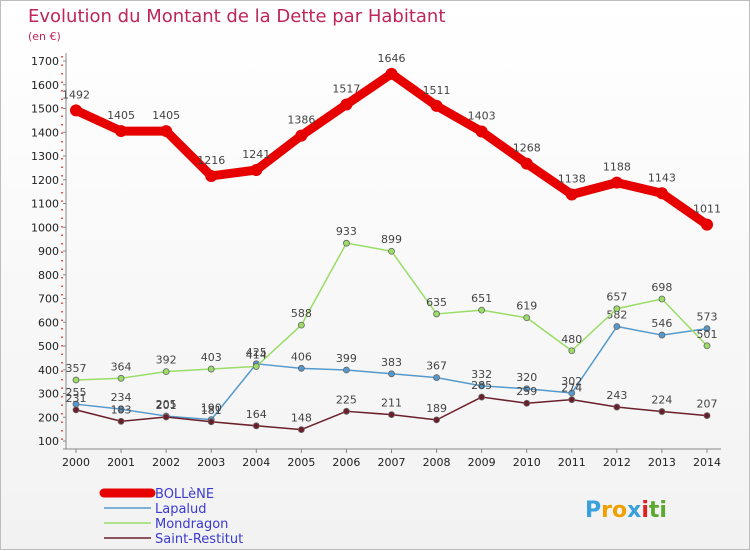 This screenshot has height=551, width=750. What do you see at coordinates (191, 524) in the screenshot?
I see `legend-label: Mondragon` at bounding box center [191, 524].